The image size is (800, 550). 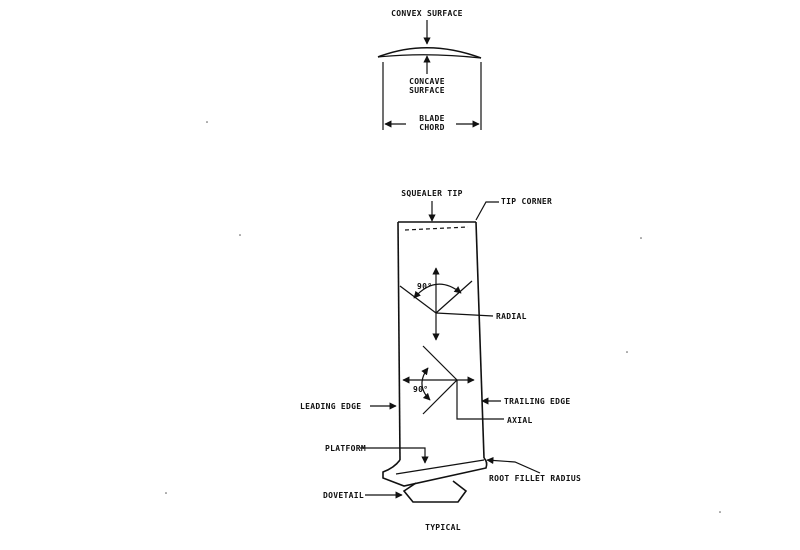 What do you see at coordinates (345, 448) in the screenshot?
I see `platform-label: PLATFORM` at bounding box center [345, 448].